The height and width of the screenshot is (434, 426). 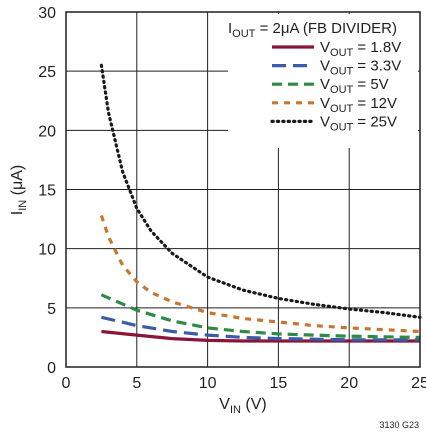 What do you see at coordinates (136, 383) in the screenshot?
I see `x-tick-label: 5` at bounding box center [136, 383].